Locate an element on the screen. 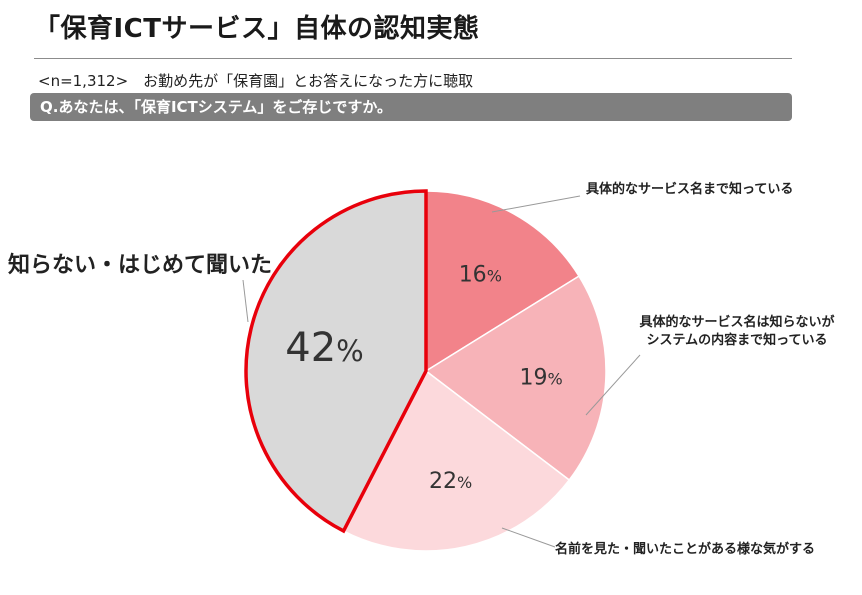 The height and width of the screenshot is (595, 862). legend-label-unknown: 知らない・はじめて聞いた is located at coordinates (140, 265).